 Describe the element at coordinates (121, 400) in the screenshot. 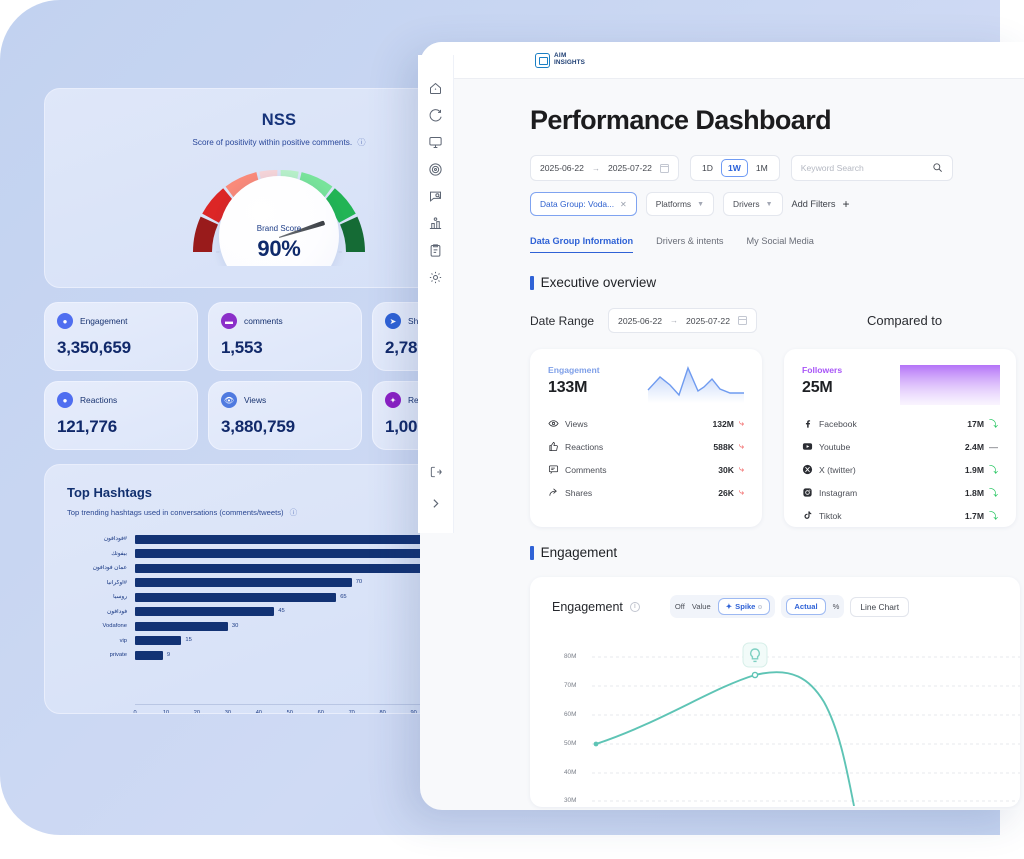

I see `metric-head: ● Reactions` at that location.